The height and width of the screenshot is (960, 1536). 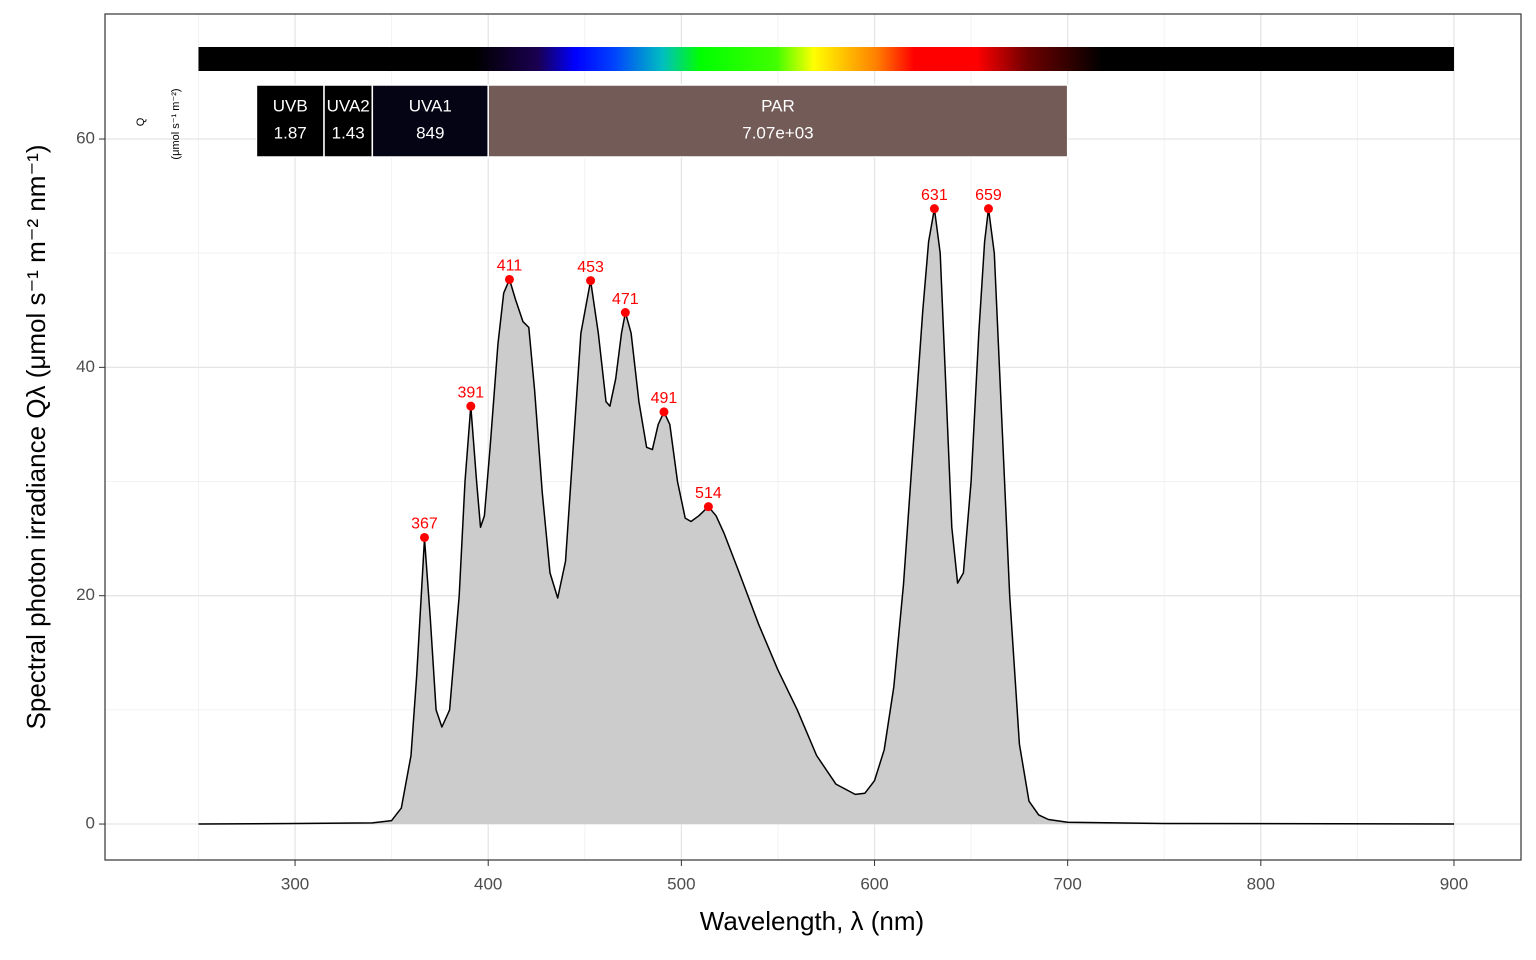 What do you see at coordinates (590, 267) in the screenshot?
I see `peak-label: 453` at bounding box center [590, 267].